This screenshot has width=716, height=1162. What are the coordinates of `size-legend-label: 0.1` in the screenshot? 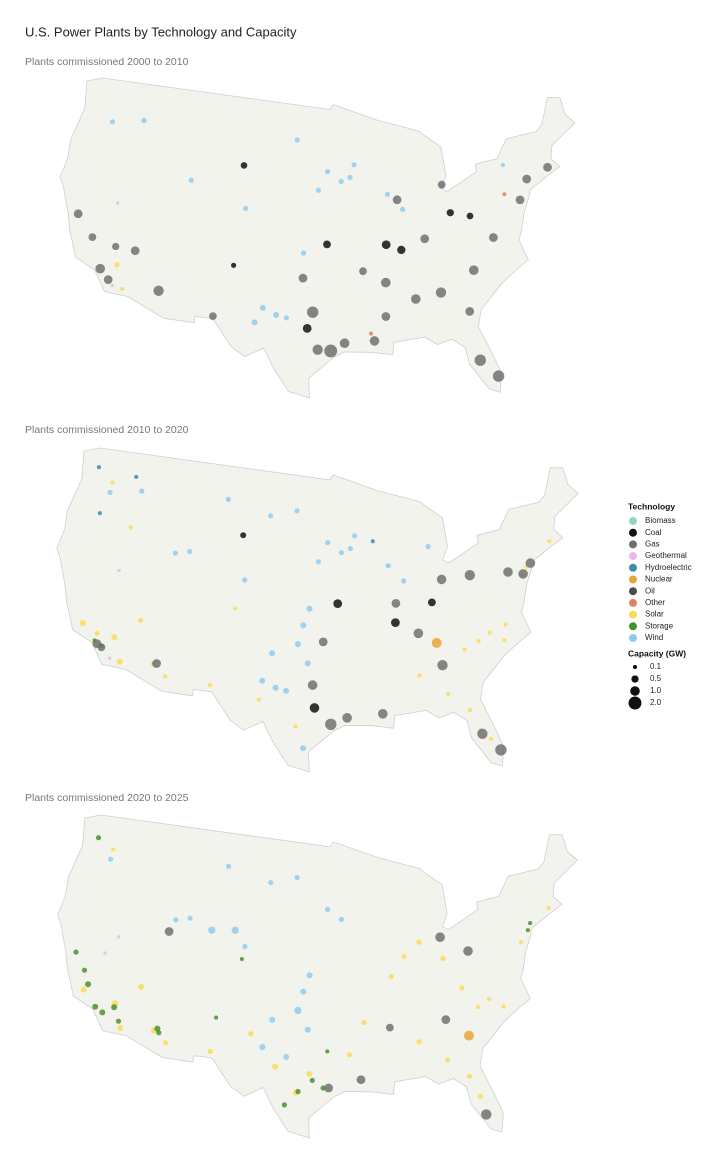 It's located at (656, 666).